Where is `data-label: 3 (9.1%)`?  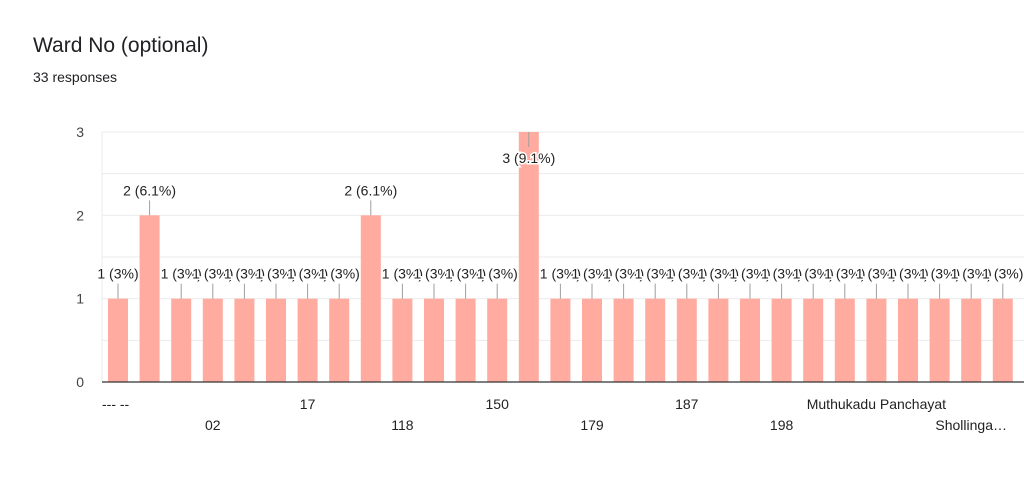 data-label: 3 (9.1%) is located at coordinates (528, 158).